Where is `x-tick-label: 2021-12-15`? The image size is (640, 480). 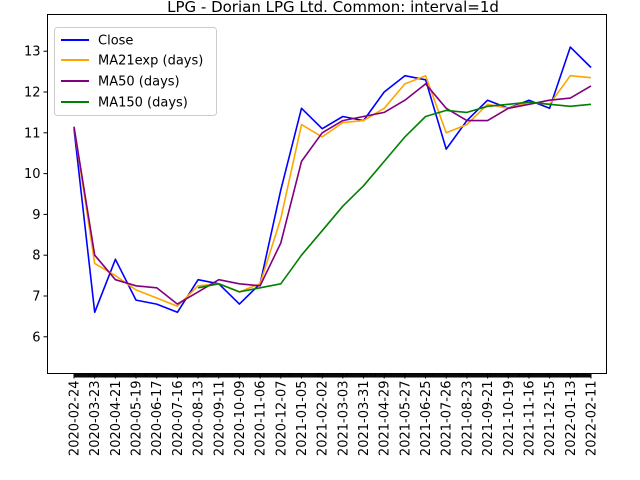 x-tick-label: 2021-12-15 is located at coordinates (550, 419).